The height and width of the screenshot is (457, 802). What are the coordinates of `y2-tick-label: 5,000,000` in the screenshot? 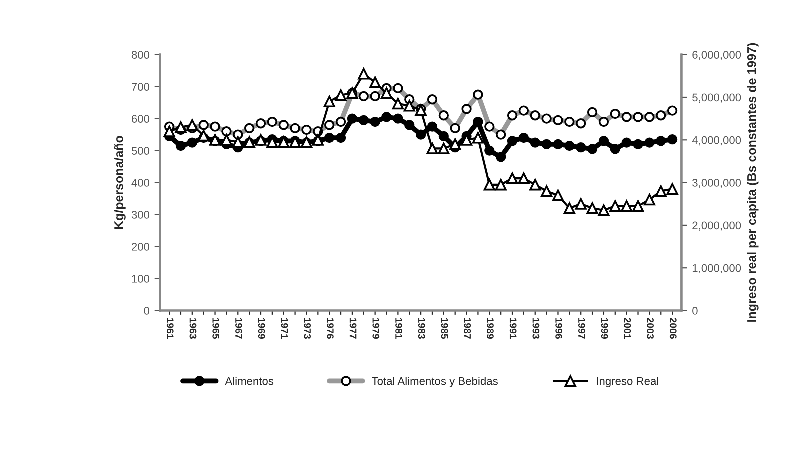 It's located at (717, 98).